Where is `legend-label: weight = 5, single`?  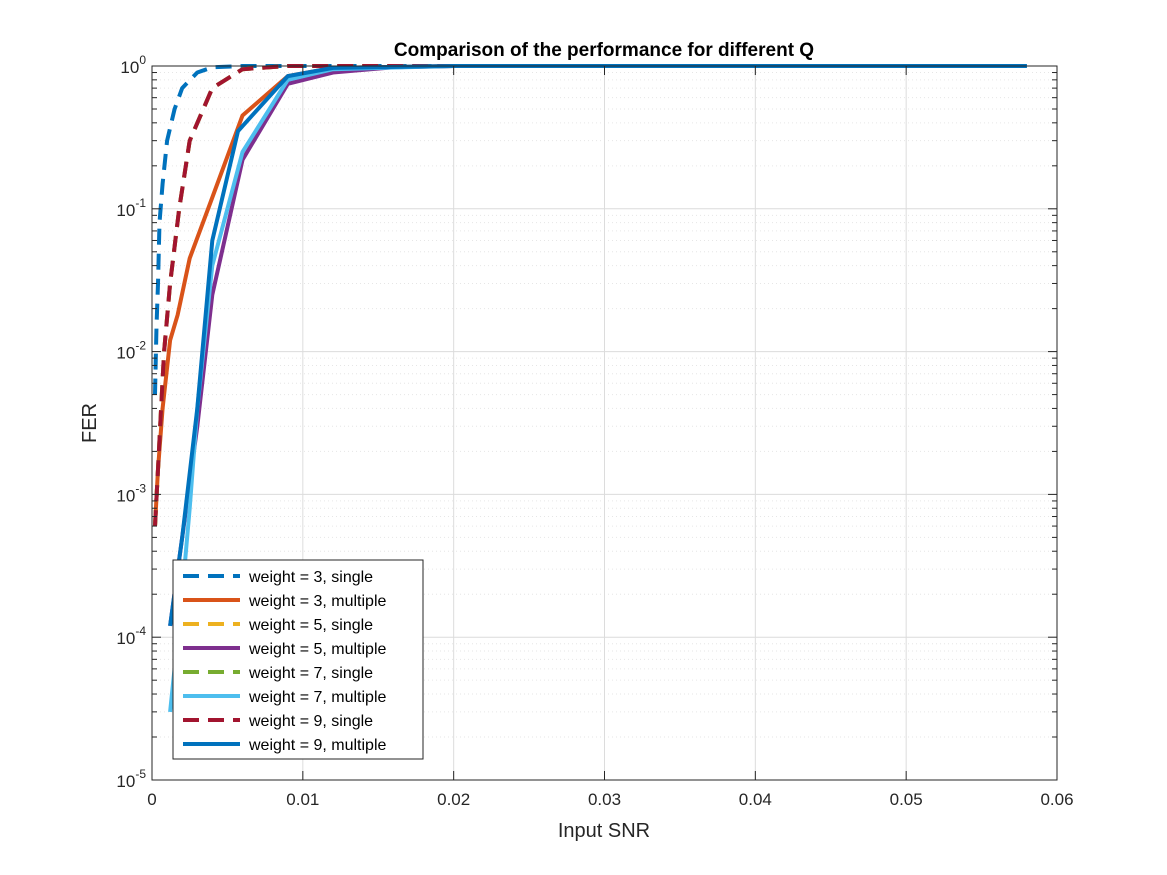
legend-label: weight = 5, single is located at coordinates (310, 625).